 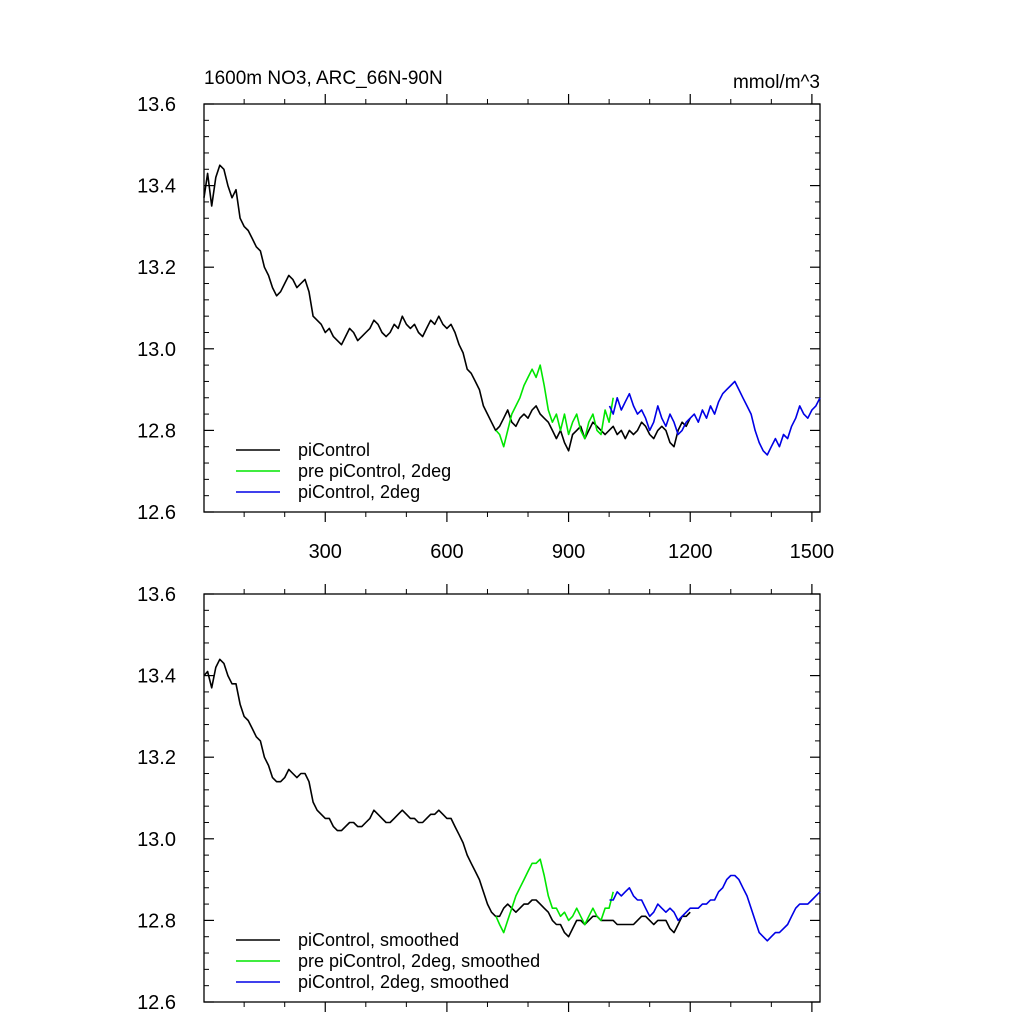 What do you see at coordinates (812, 552) in the screenshot?
I see `x-tick-label: 1500` at bounding box center [812, 552].